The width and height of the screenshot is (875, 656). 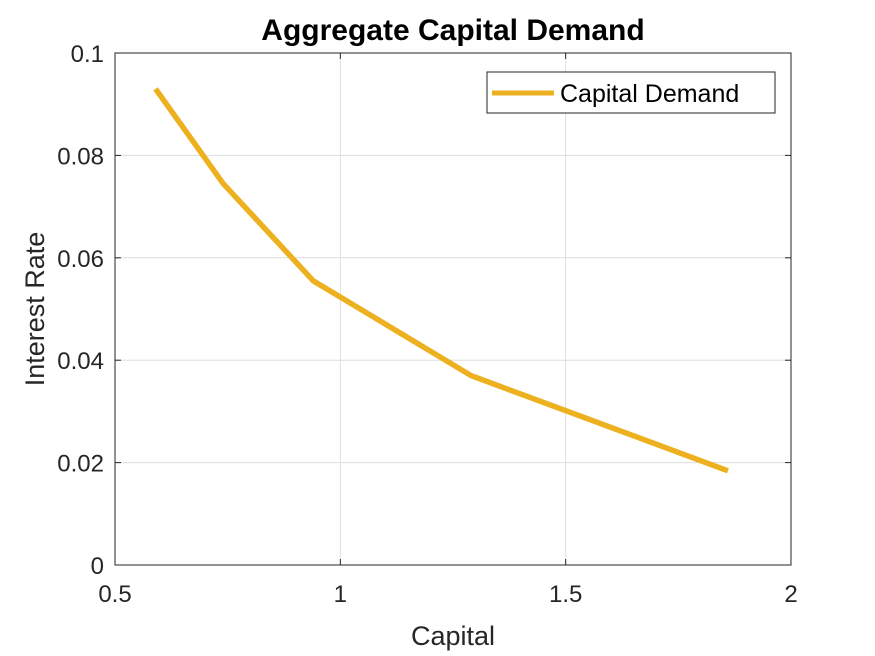 I want to click on x-tick-label: 0.5, so click(x=114, y=594).